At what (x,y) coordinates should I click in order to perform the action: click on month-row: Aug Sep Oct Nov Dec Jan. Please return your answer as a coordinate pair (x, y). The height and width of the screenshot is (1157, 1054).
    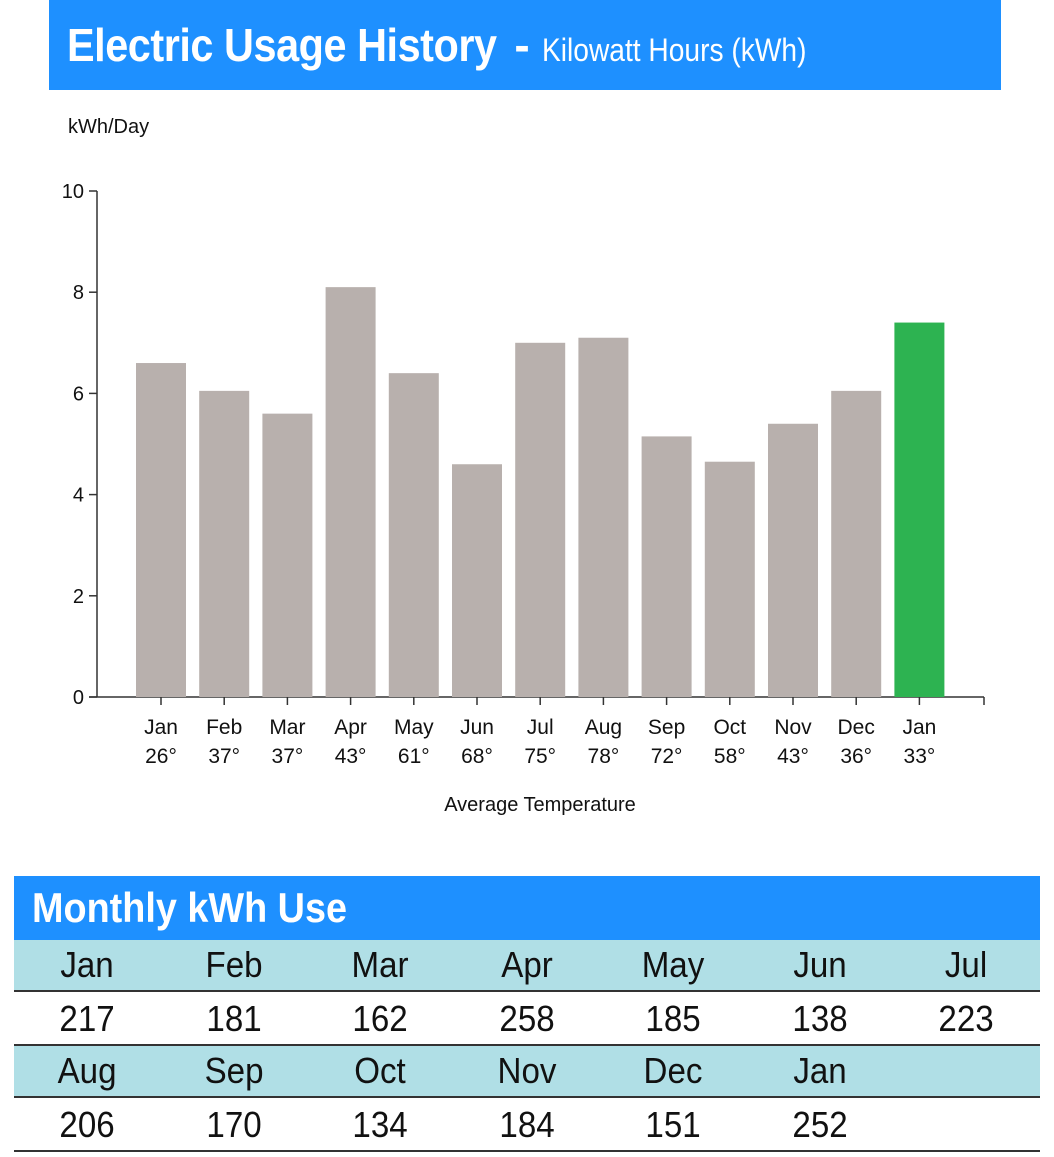
    Looking at the image, I should click on (527, 1071).